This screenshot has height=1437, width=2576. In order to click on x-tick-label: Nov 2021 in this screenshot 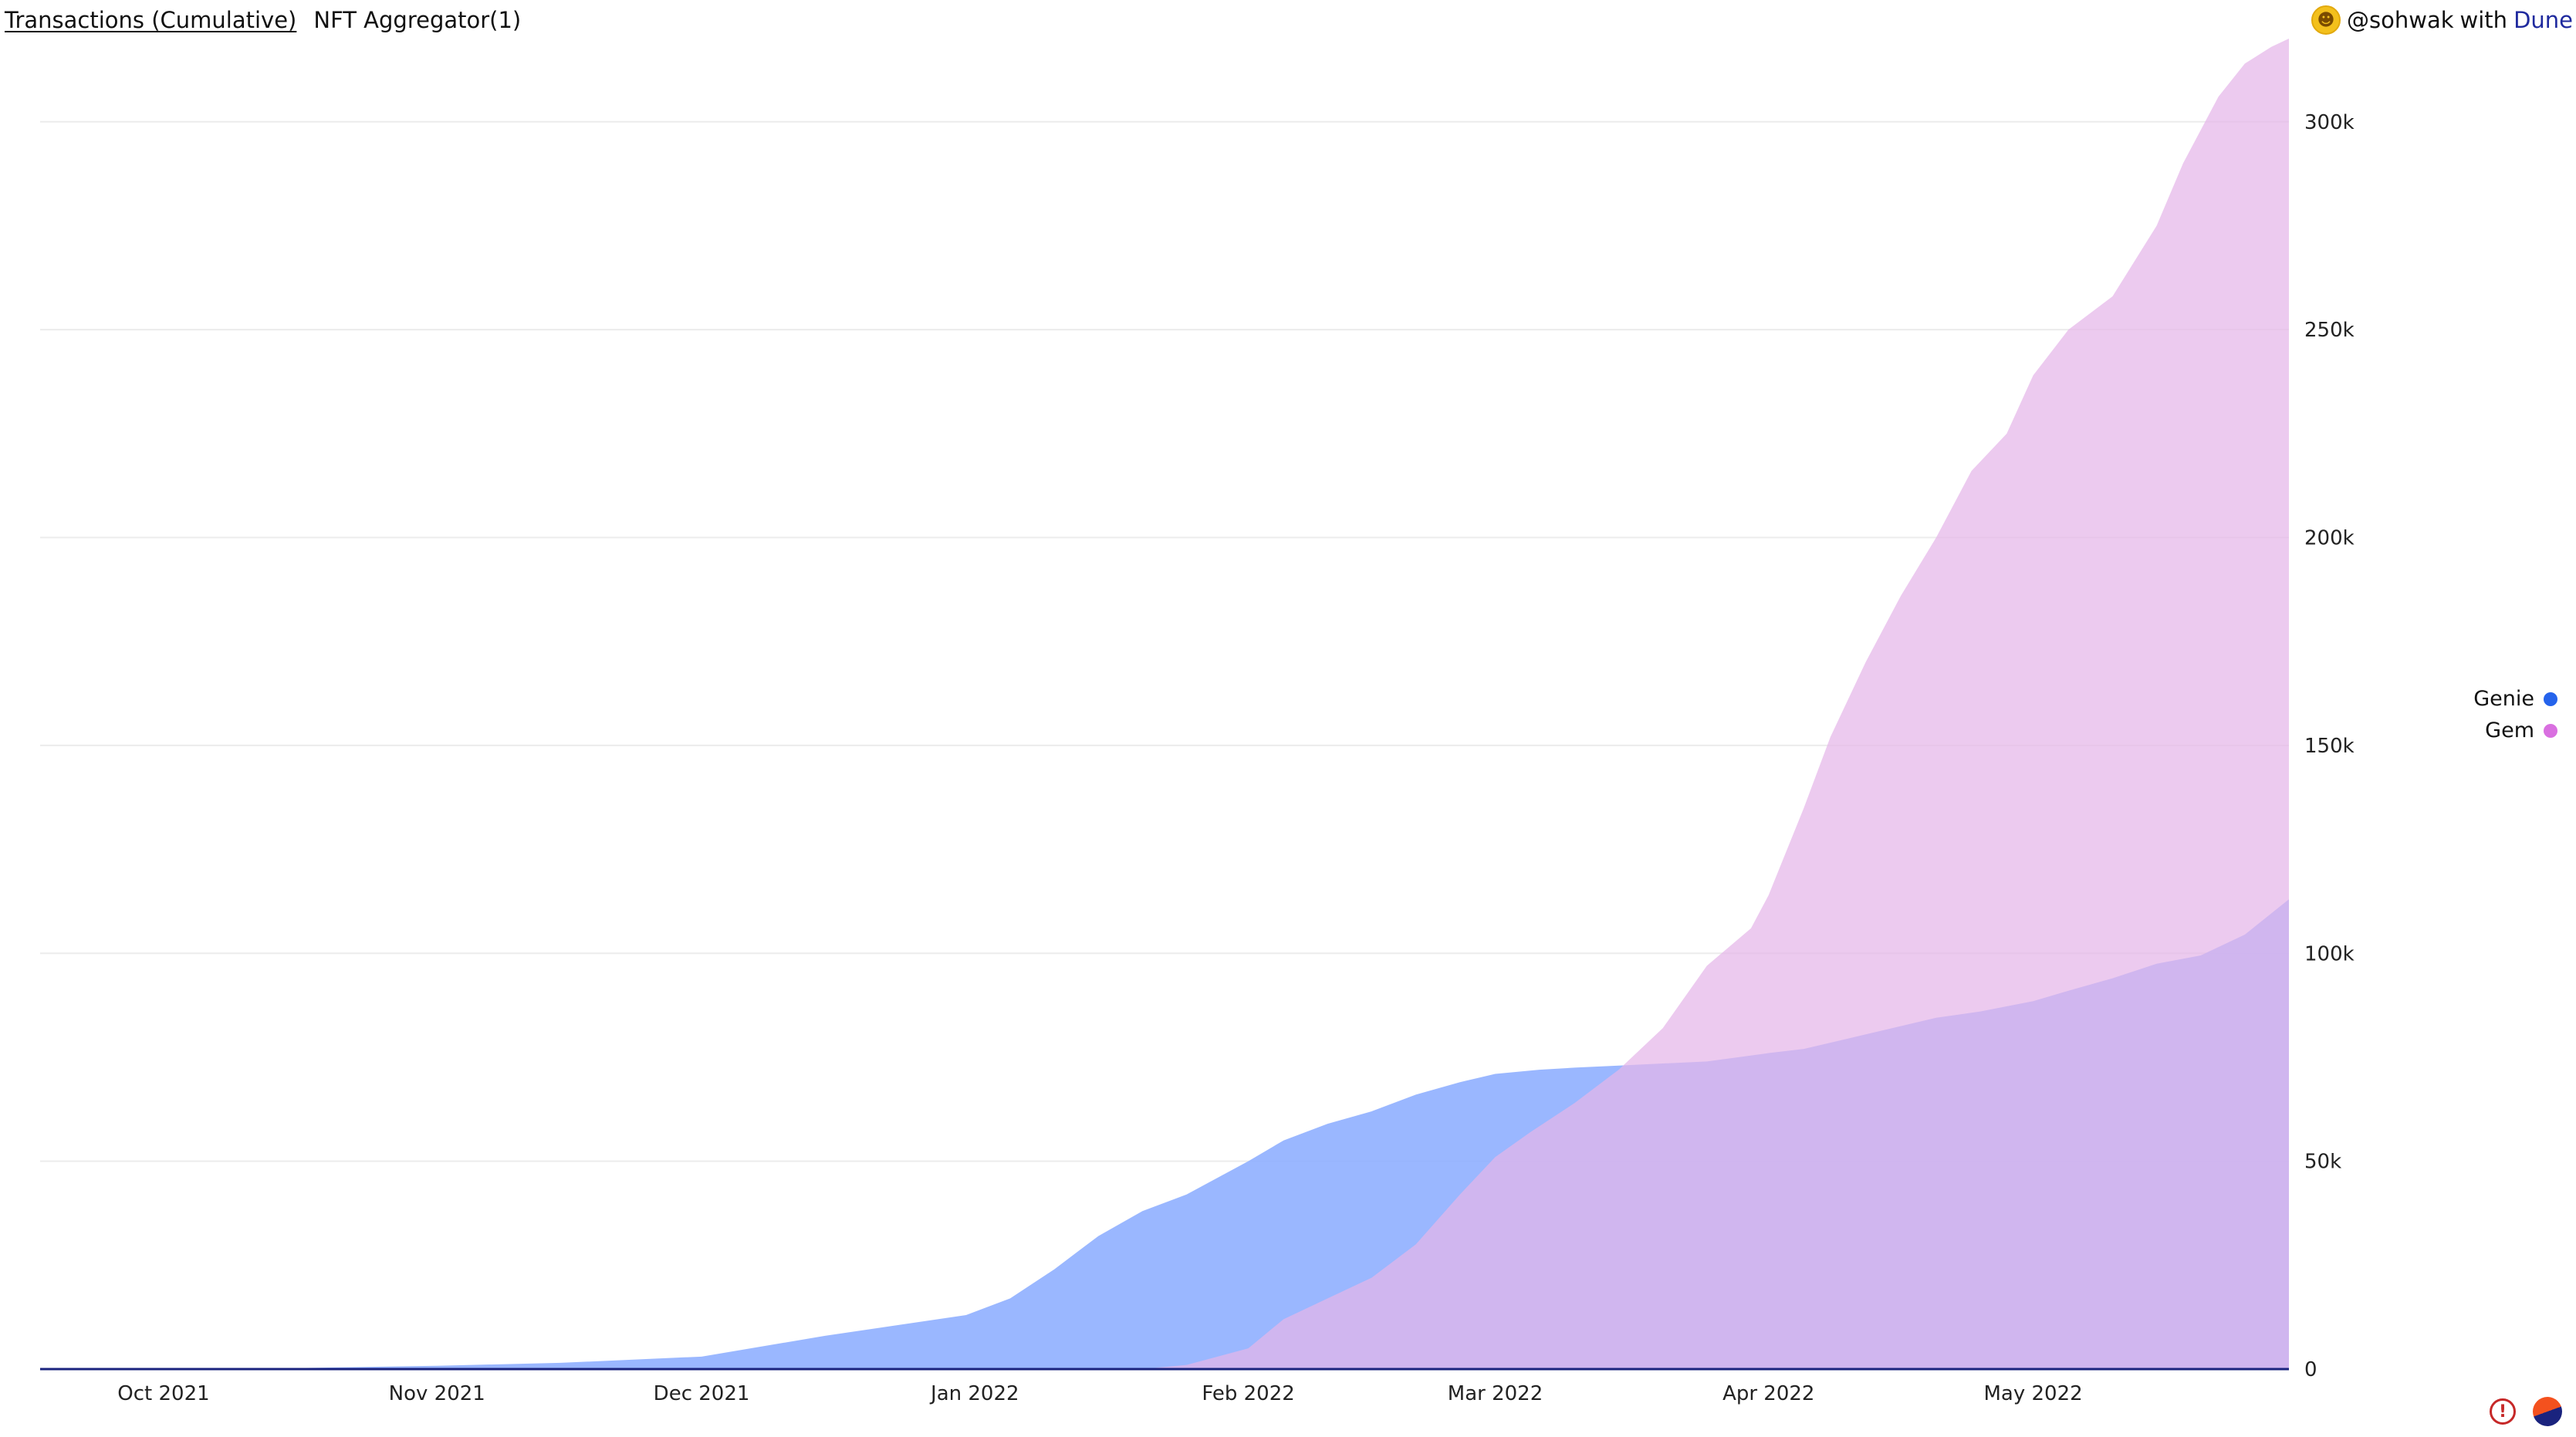, I will do `click(437, 1393)`.